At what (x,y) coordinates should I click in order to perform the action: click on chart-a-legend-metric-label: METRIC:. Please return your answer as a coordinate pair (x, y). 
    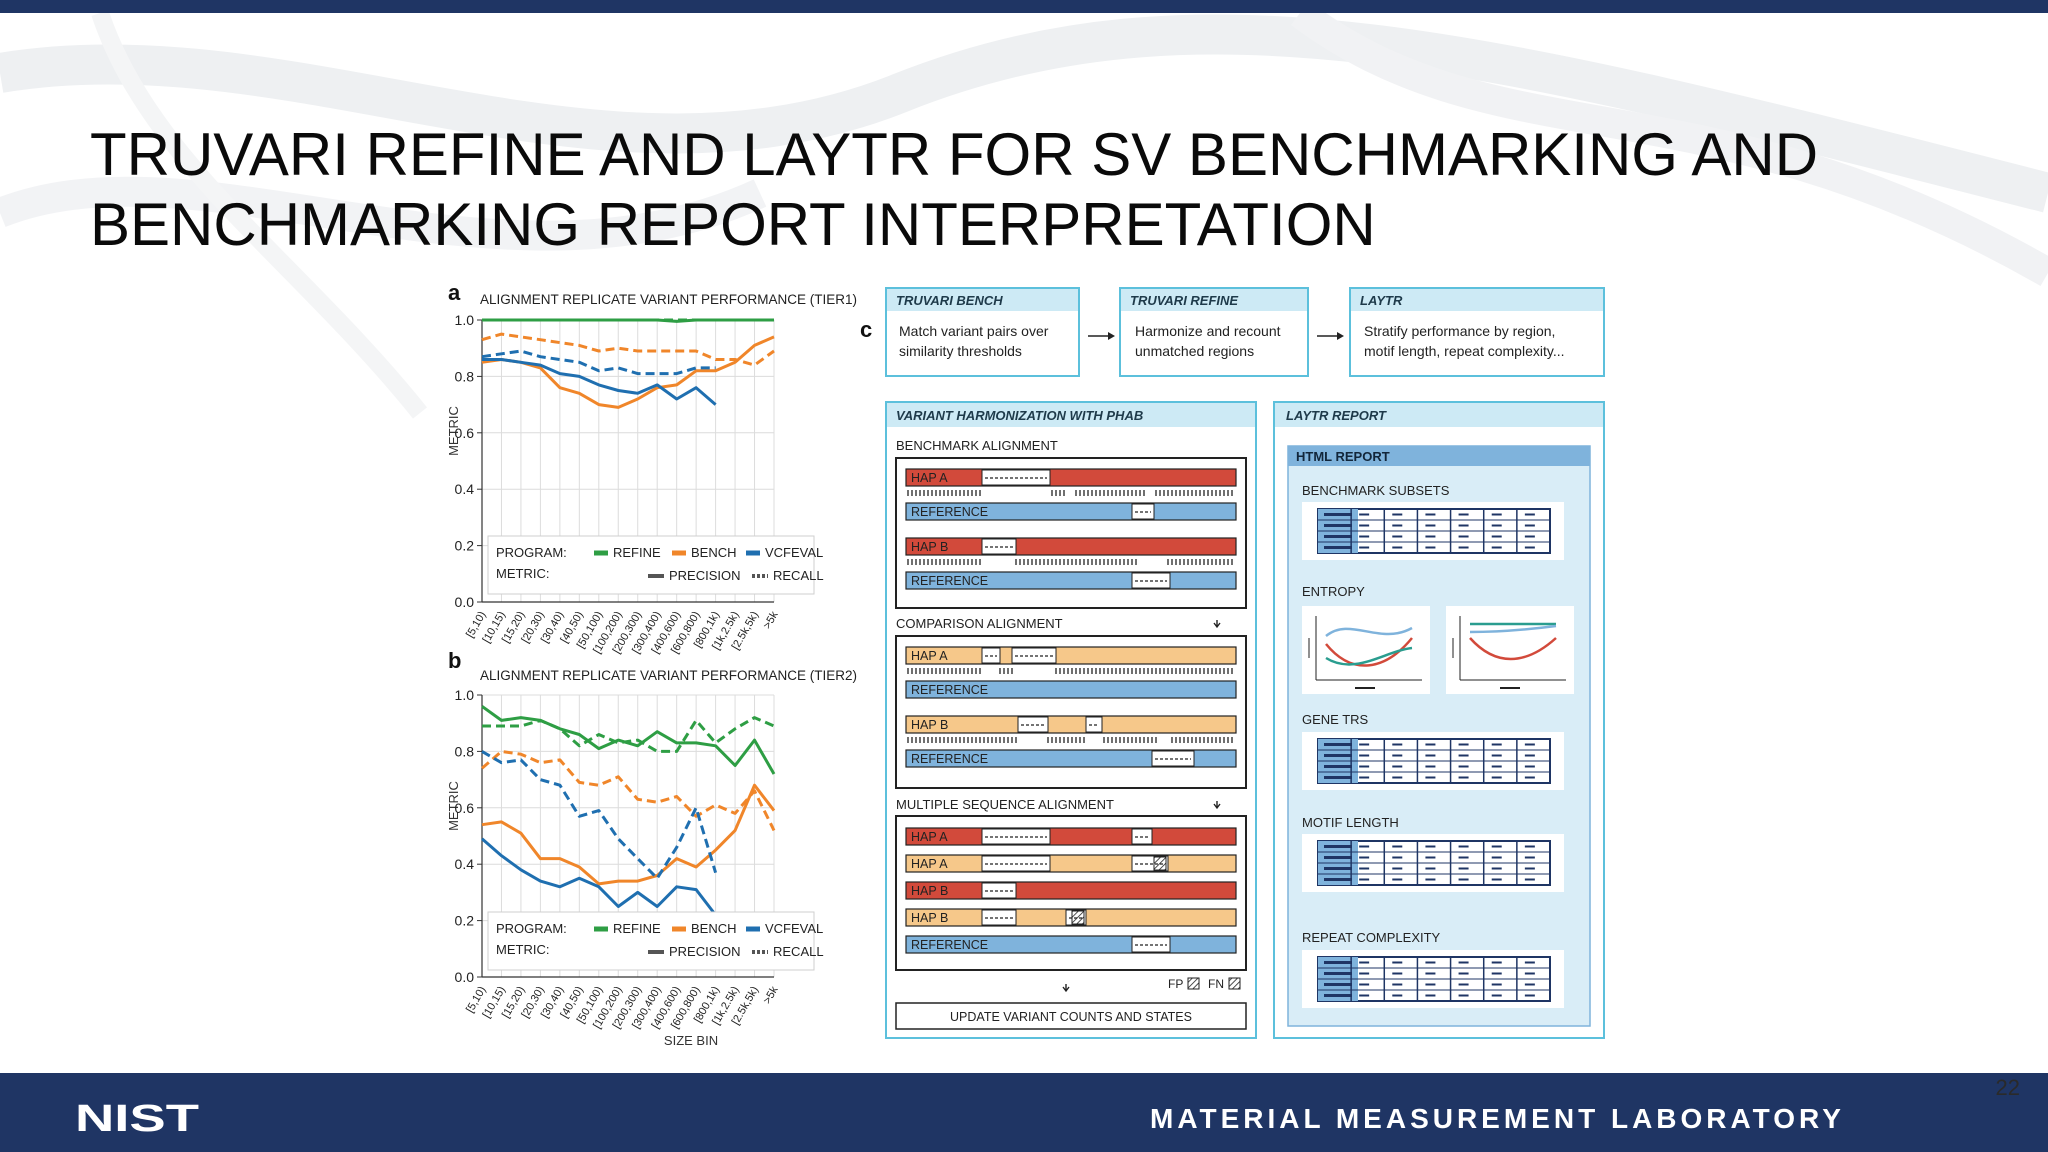
    Looking at the image, I should click on (522, 573).